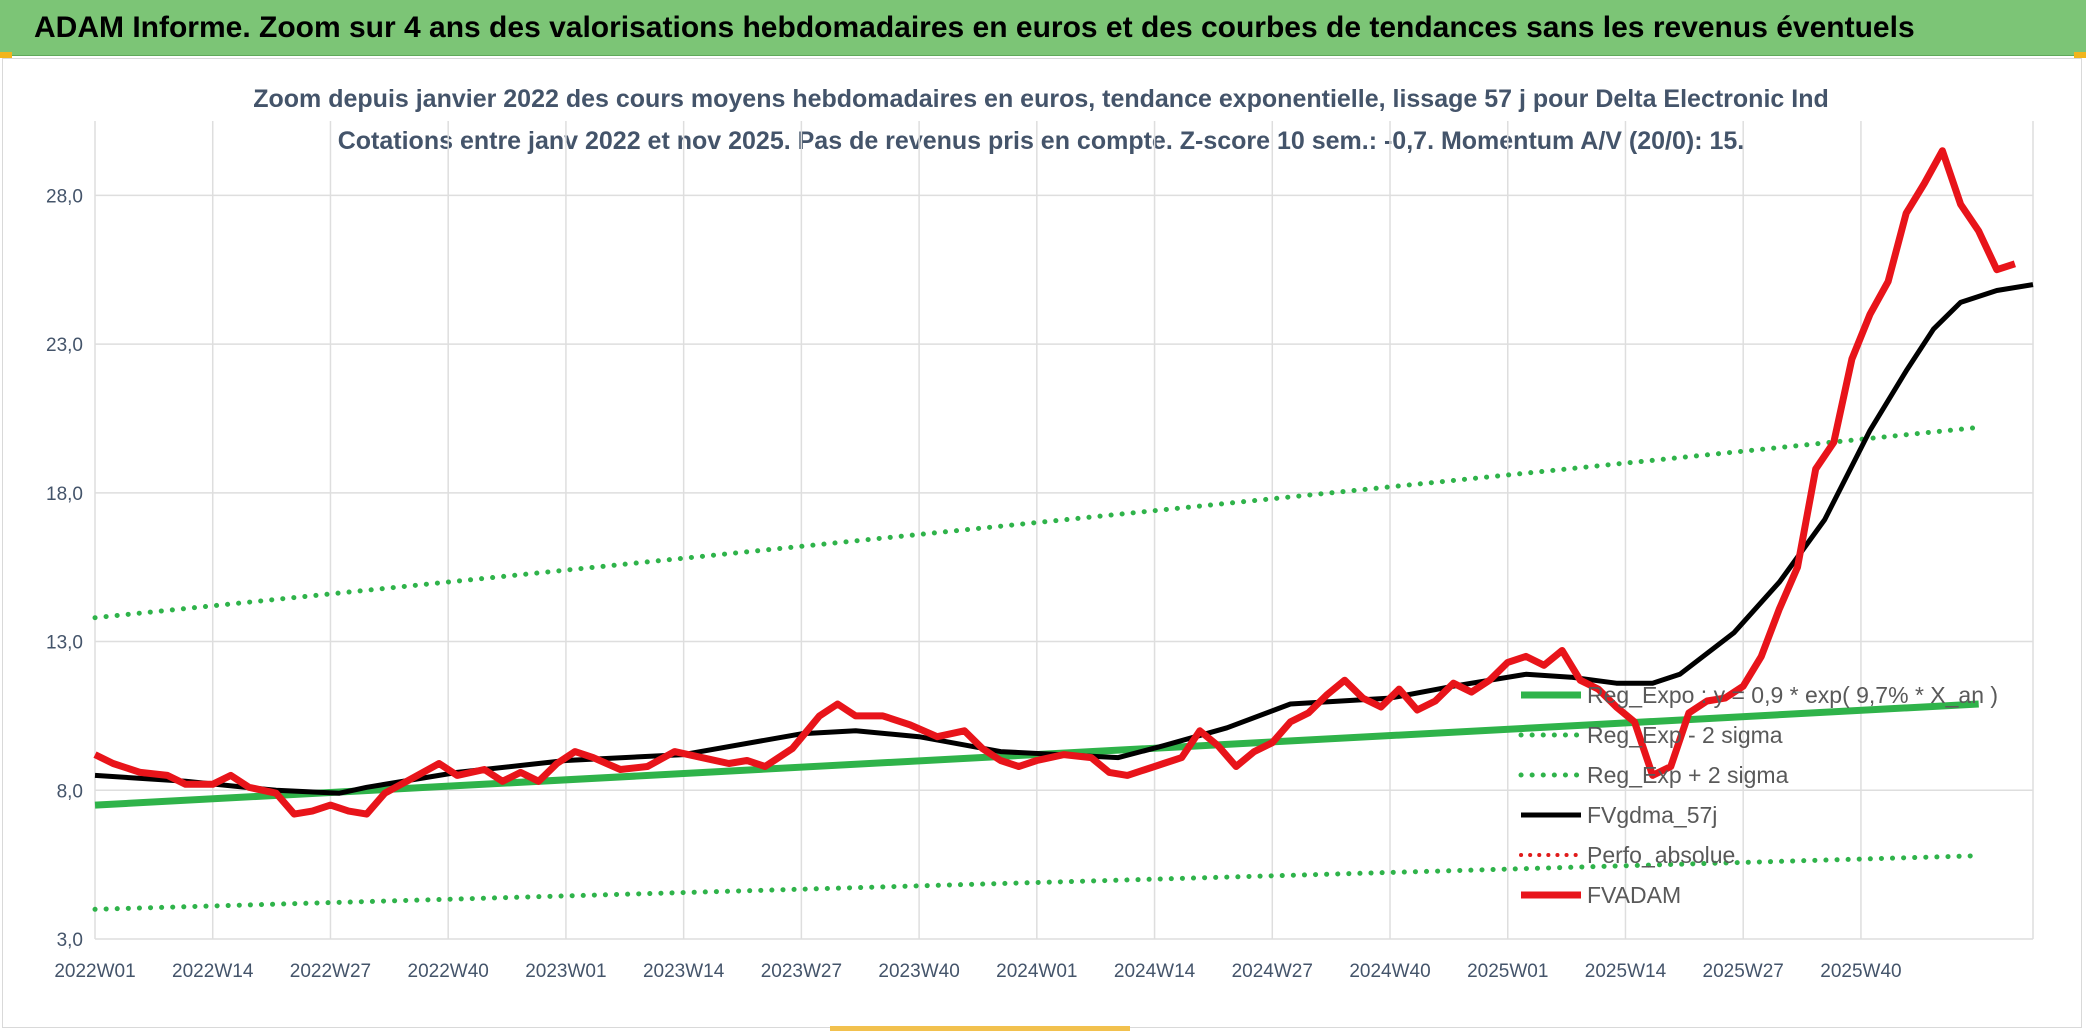 Image resolution: width=2086 pixels, height=1031 pixels. Describe the element at coordinates (1661, 855) in the screenshot. I see `legend-label: Perfo_absolue` at that location.